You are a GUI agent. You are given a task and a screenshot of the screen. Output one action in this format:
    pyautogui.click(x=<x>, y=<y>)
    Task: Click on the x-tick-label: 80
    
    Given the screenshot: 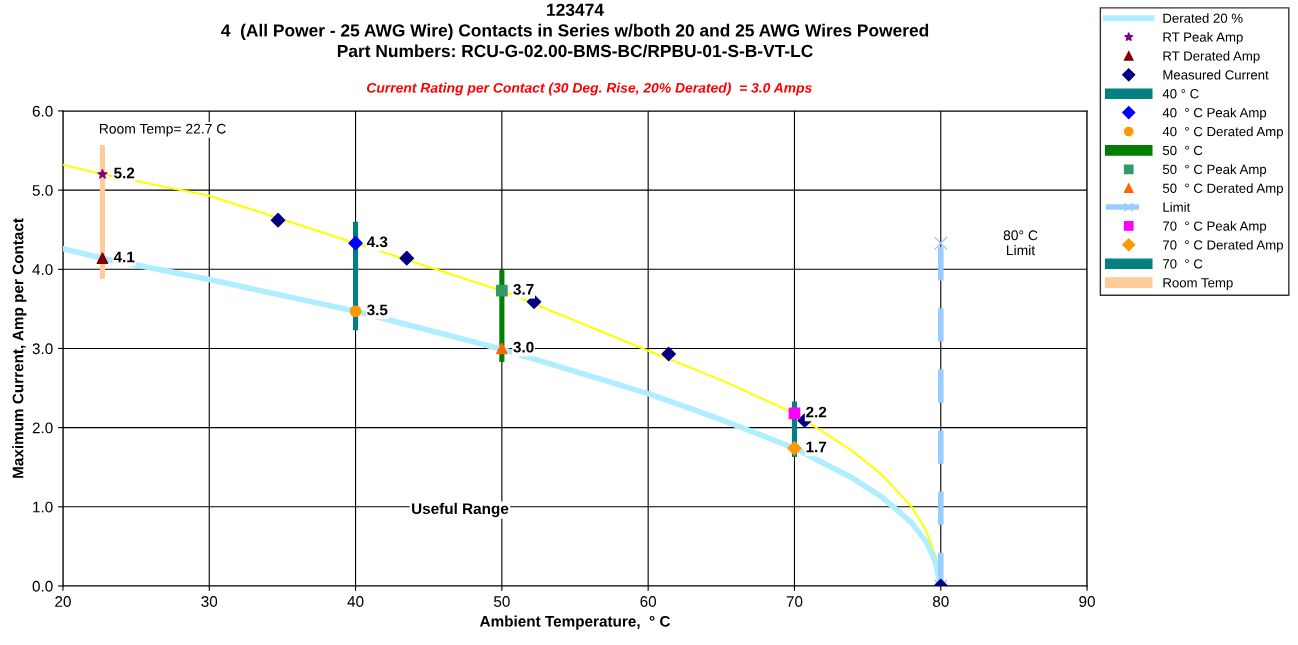 What is the action you would take?
    pyautogui.click(x=940, y=601)
    